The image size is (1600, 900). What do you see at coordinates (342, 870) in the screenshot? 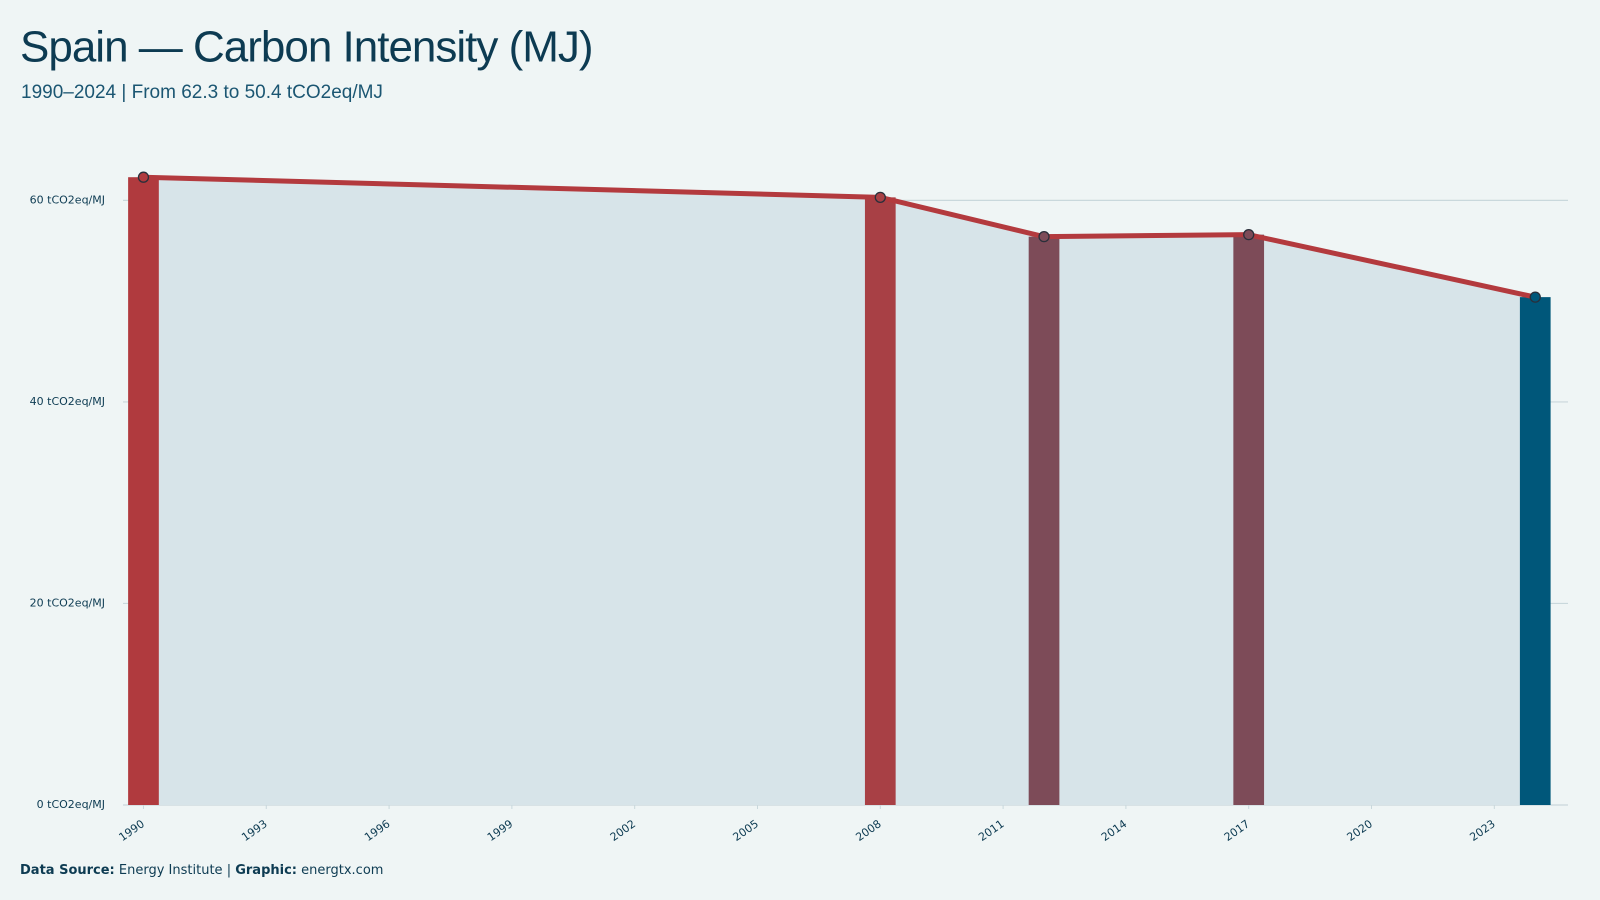
I see `graphic: energtx.com` at bounding box center [342, 870].